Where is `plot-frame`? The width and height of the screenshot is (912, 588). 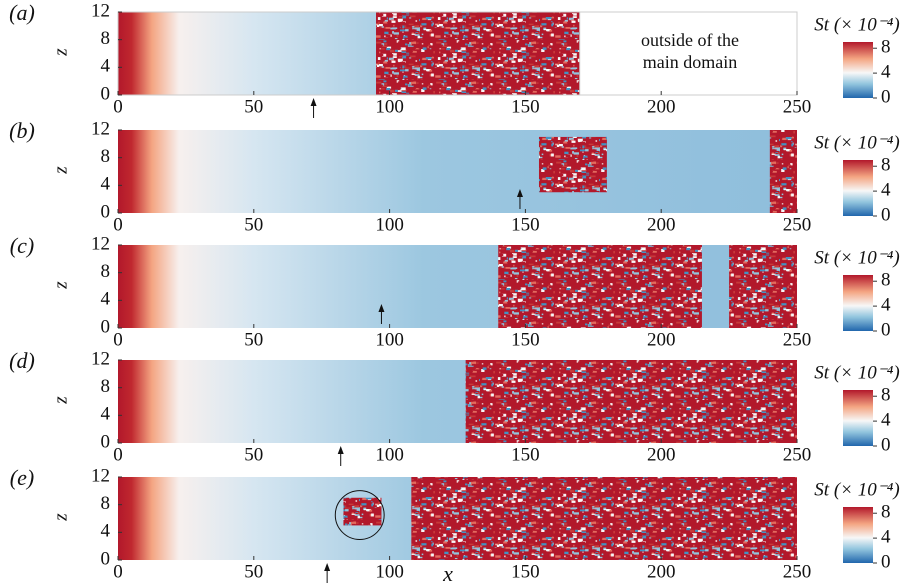 plot-frame is located at coordinates (457, 53).